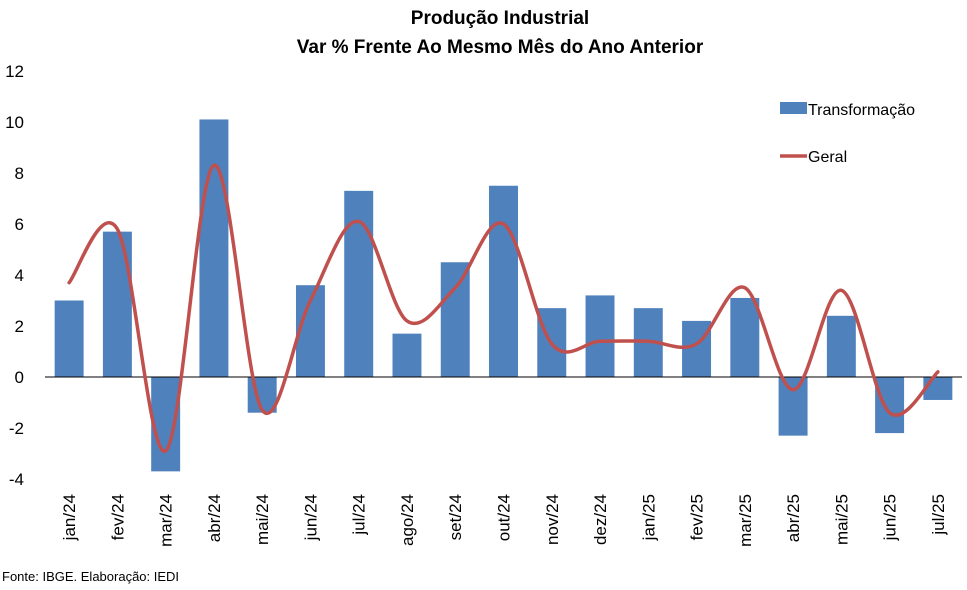 Image resolution: width=967 pixels, height=590 pixels. I want to click on x-category-label: abr/24, so click(214, 518).